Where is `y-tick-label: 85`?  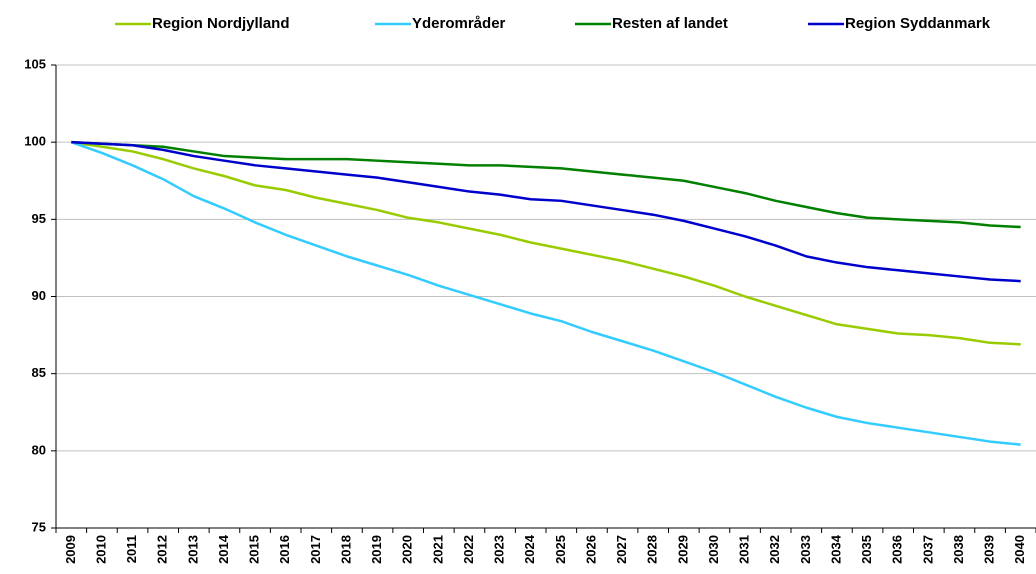 y-tick-label: 85 is located at coordinates (39, 372).